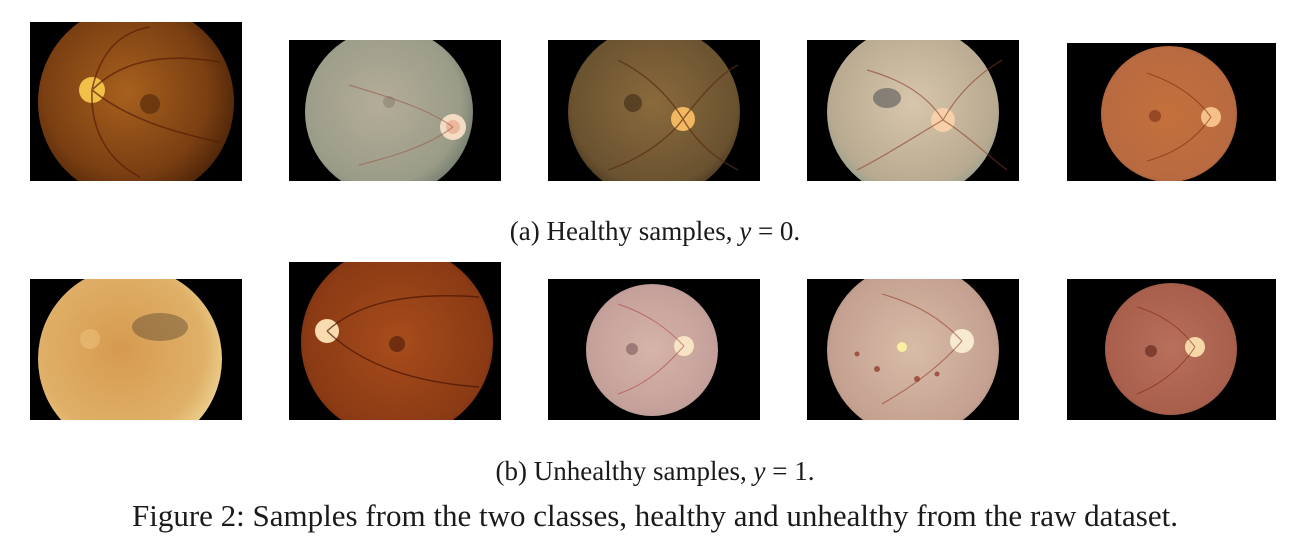 The height and width of the screenshot is (550, 1310). What do you see at coordinates (776, 231) in the screenshot?
I see `subfigure-a-math-value: = 0.` at bounding box center [776, 231].